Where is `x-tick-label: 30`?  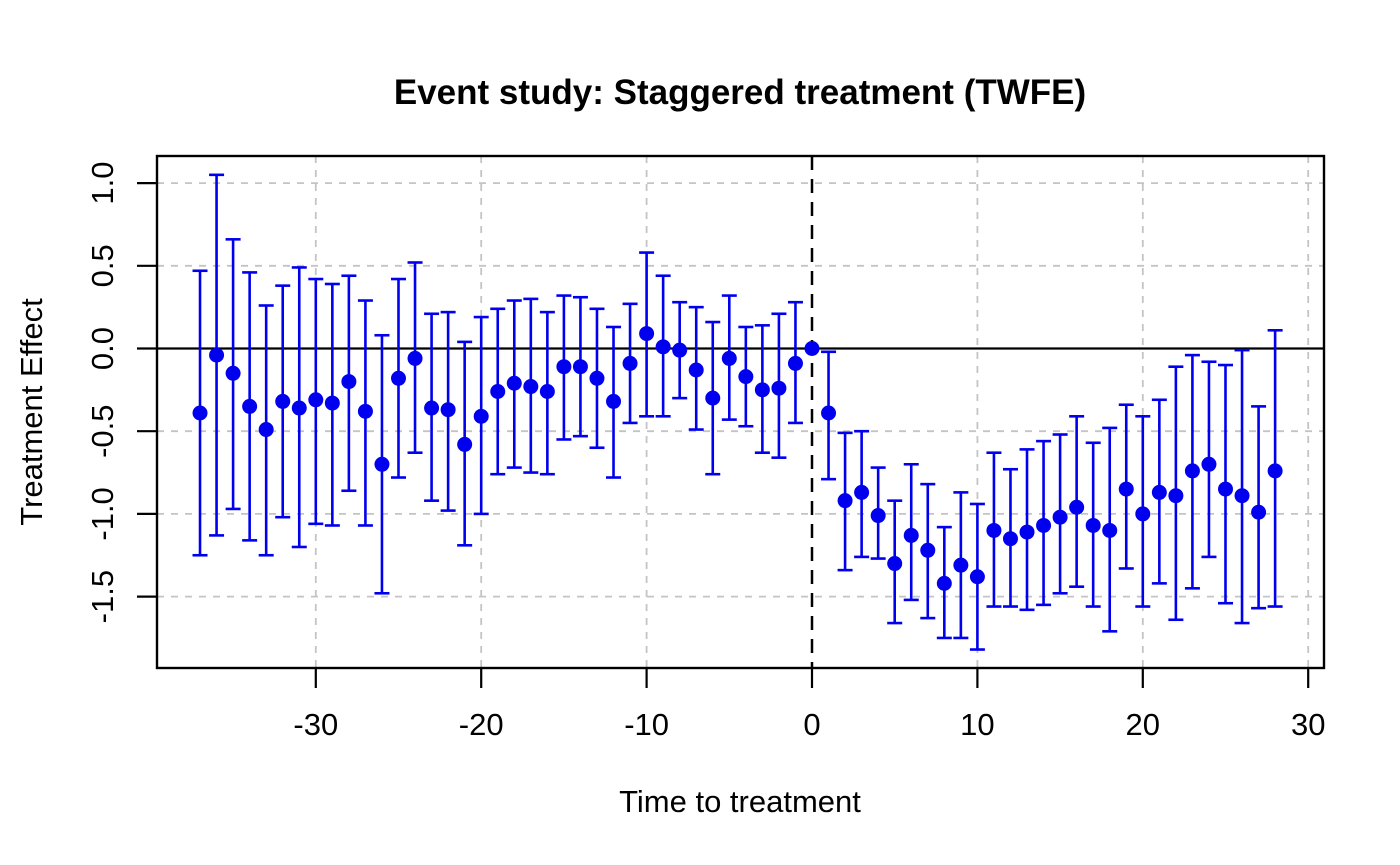
x-tick-label: 30 is located at coordinates (1308, 724).